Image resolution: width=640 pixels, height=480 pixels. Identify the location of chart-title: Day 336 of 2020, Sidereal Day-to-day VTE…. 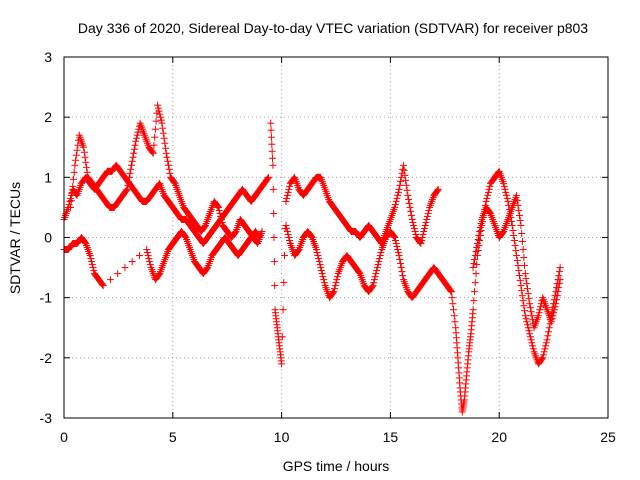
(333, 28).